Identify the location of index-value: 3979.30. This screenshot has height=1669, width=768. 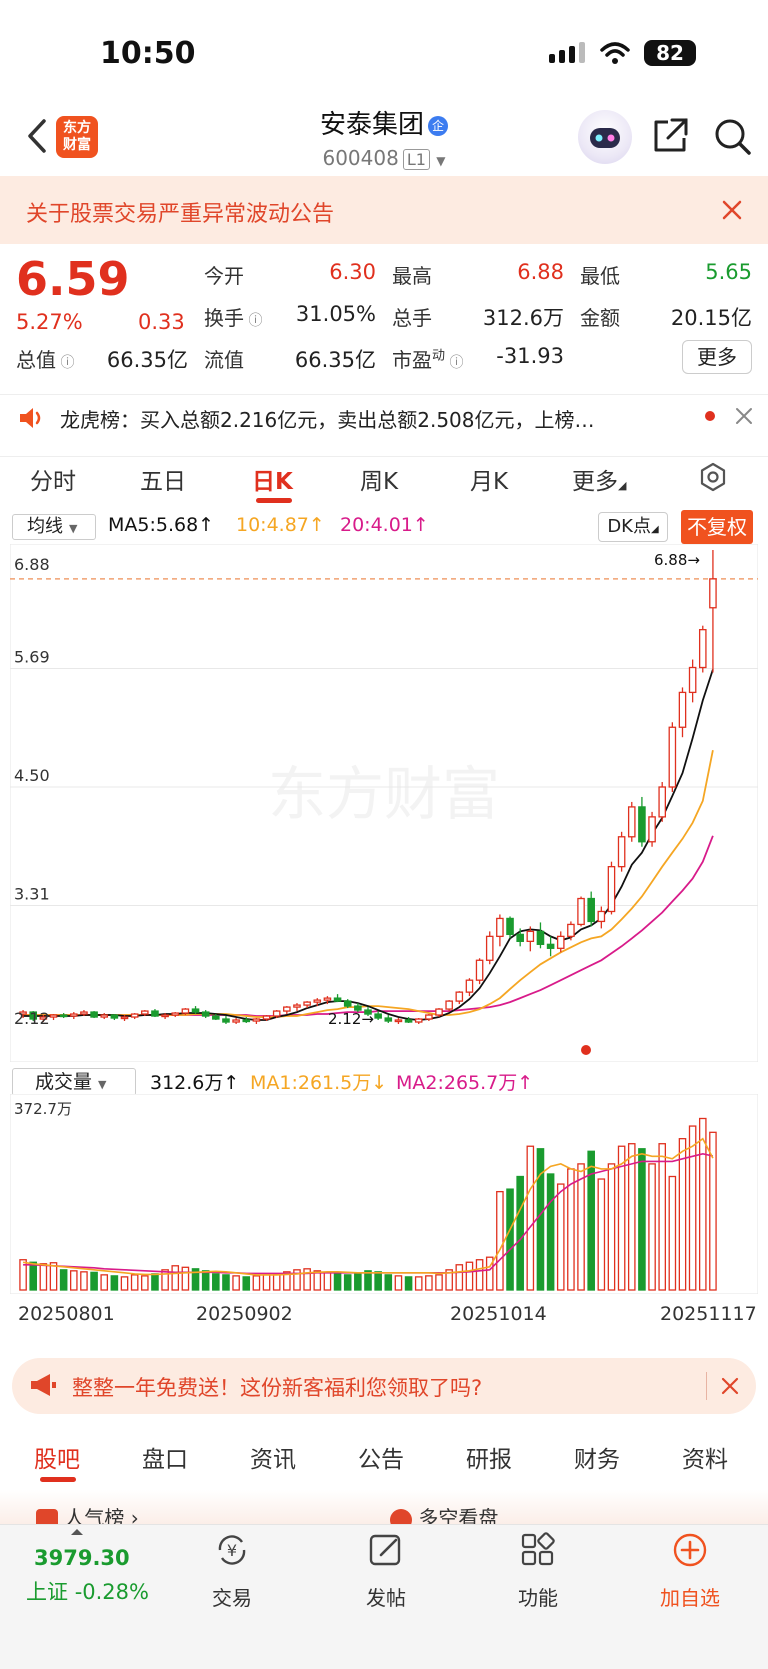
(82, 1558).